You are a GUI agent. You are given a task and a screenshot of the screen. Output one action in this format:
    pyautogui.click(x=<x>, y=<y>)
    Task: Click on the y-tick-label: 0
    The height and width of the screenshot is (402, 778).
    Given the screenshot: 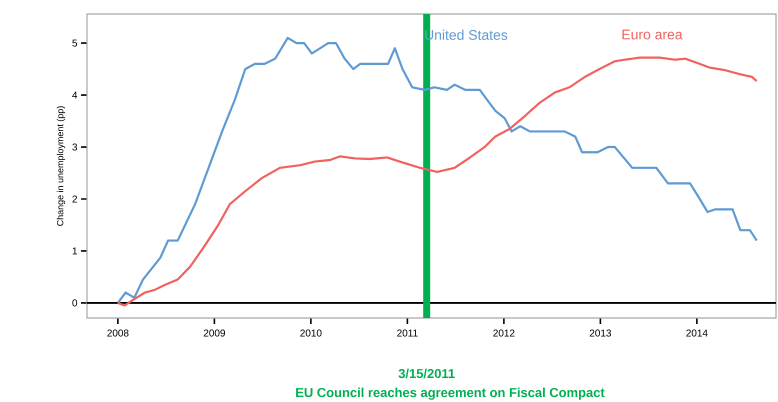 What is the action you would take?
    pyautogui.click(x=75, y=302)
    